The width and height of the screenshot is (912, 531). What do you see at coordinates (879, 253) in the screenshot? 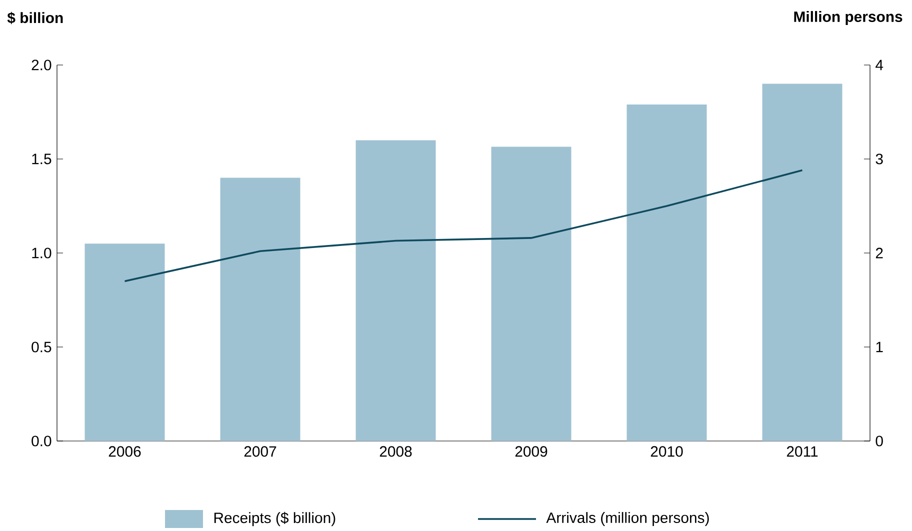
I see `y2-tick-label: 2` at bounding box center [879, 253].